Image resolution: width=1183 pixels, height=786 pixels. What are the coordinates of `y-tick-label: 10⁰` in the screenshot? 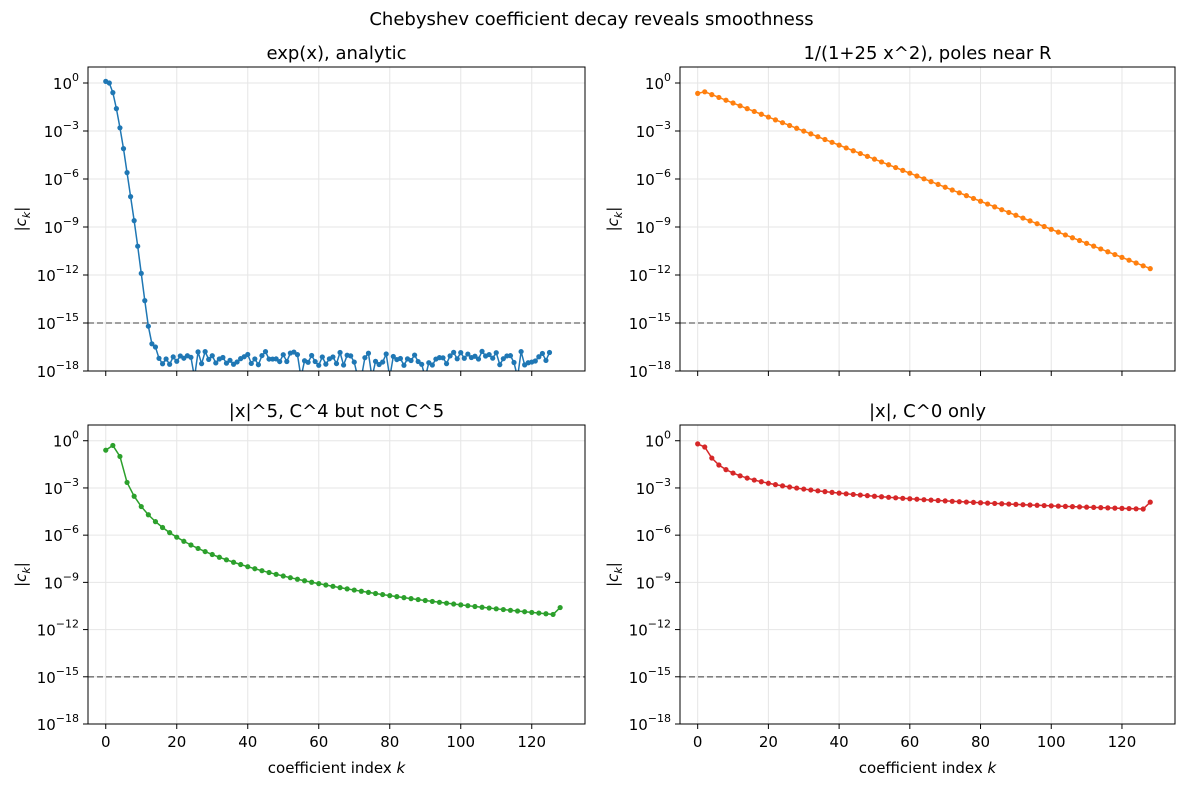 It's located at (658, 82).